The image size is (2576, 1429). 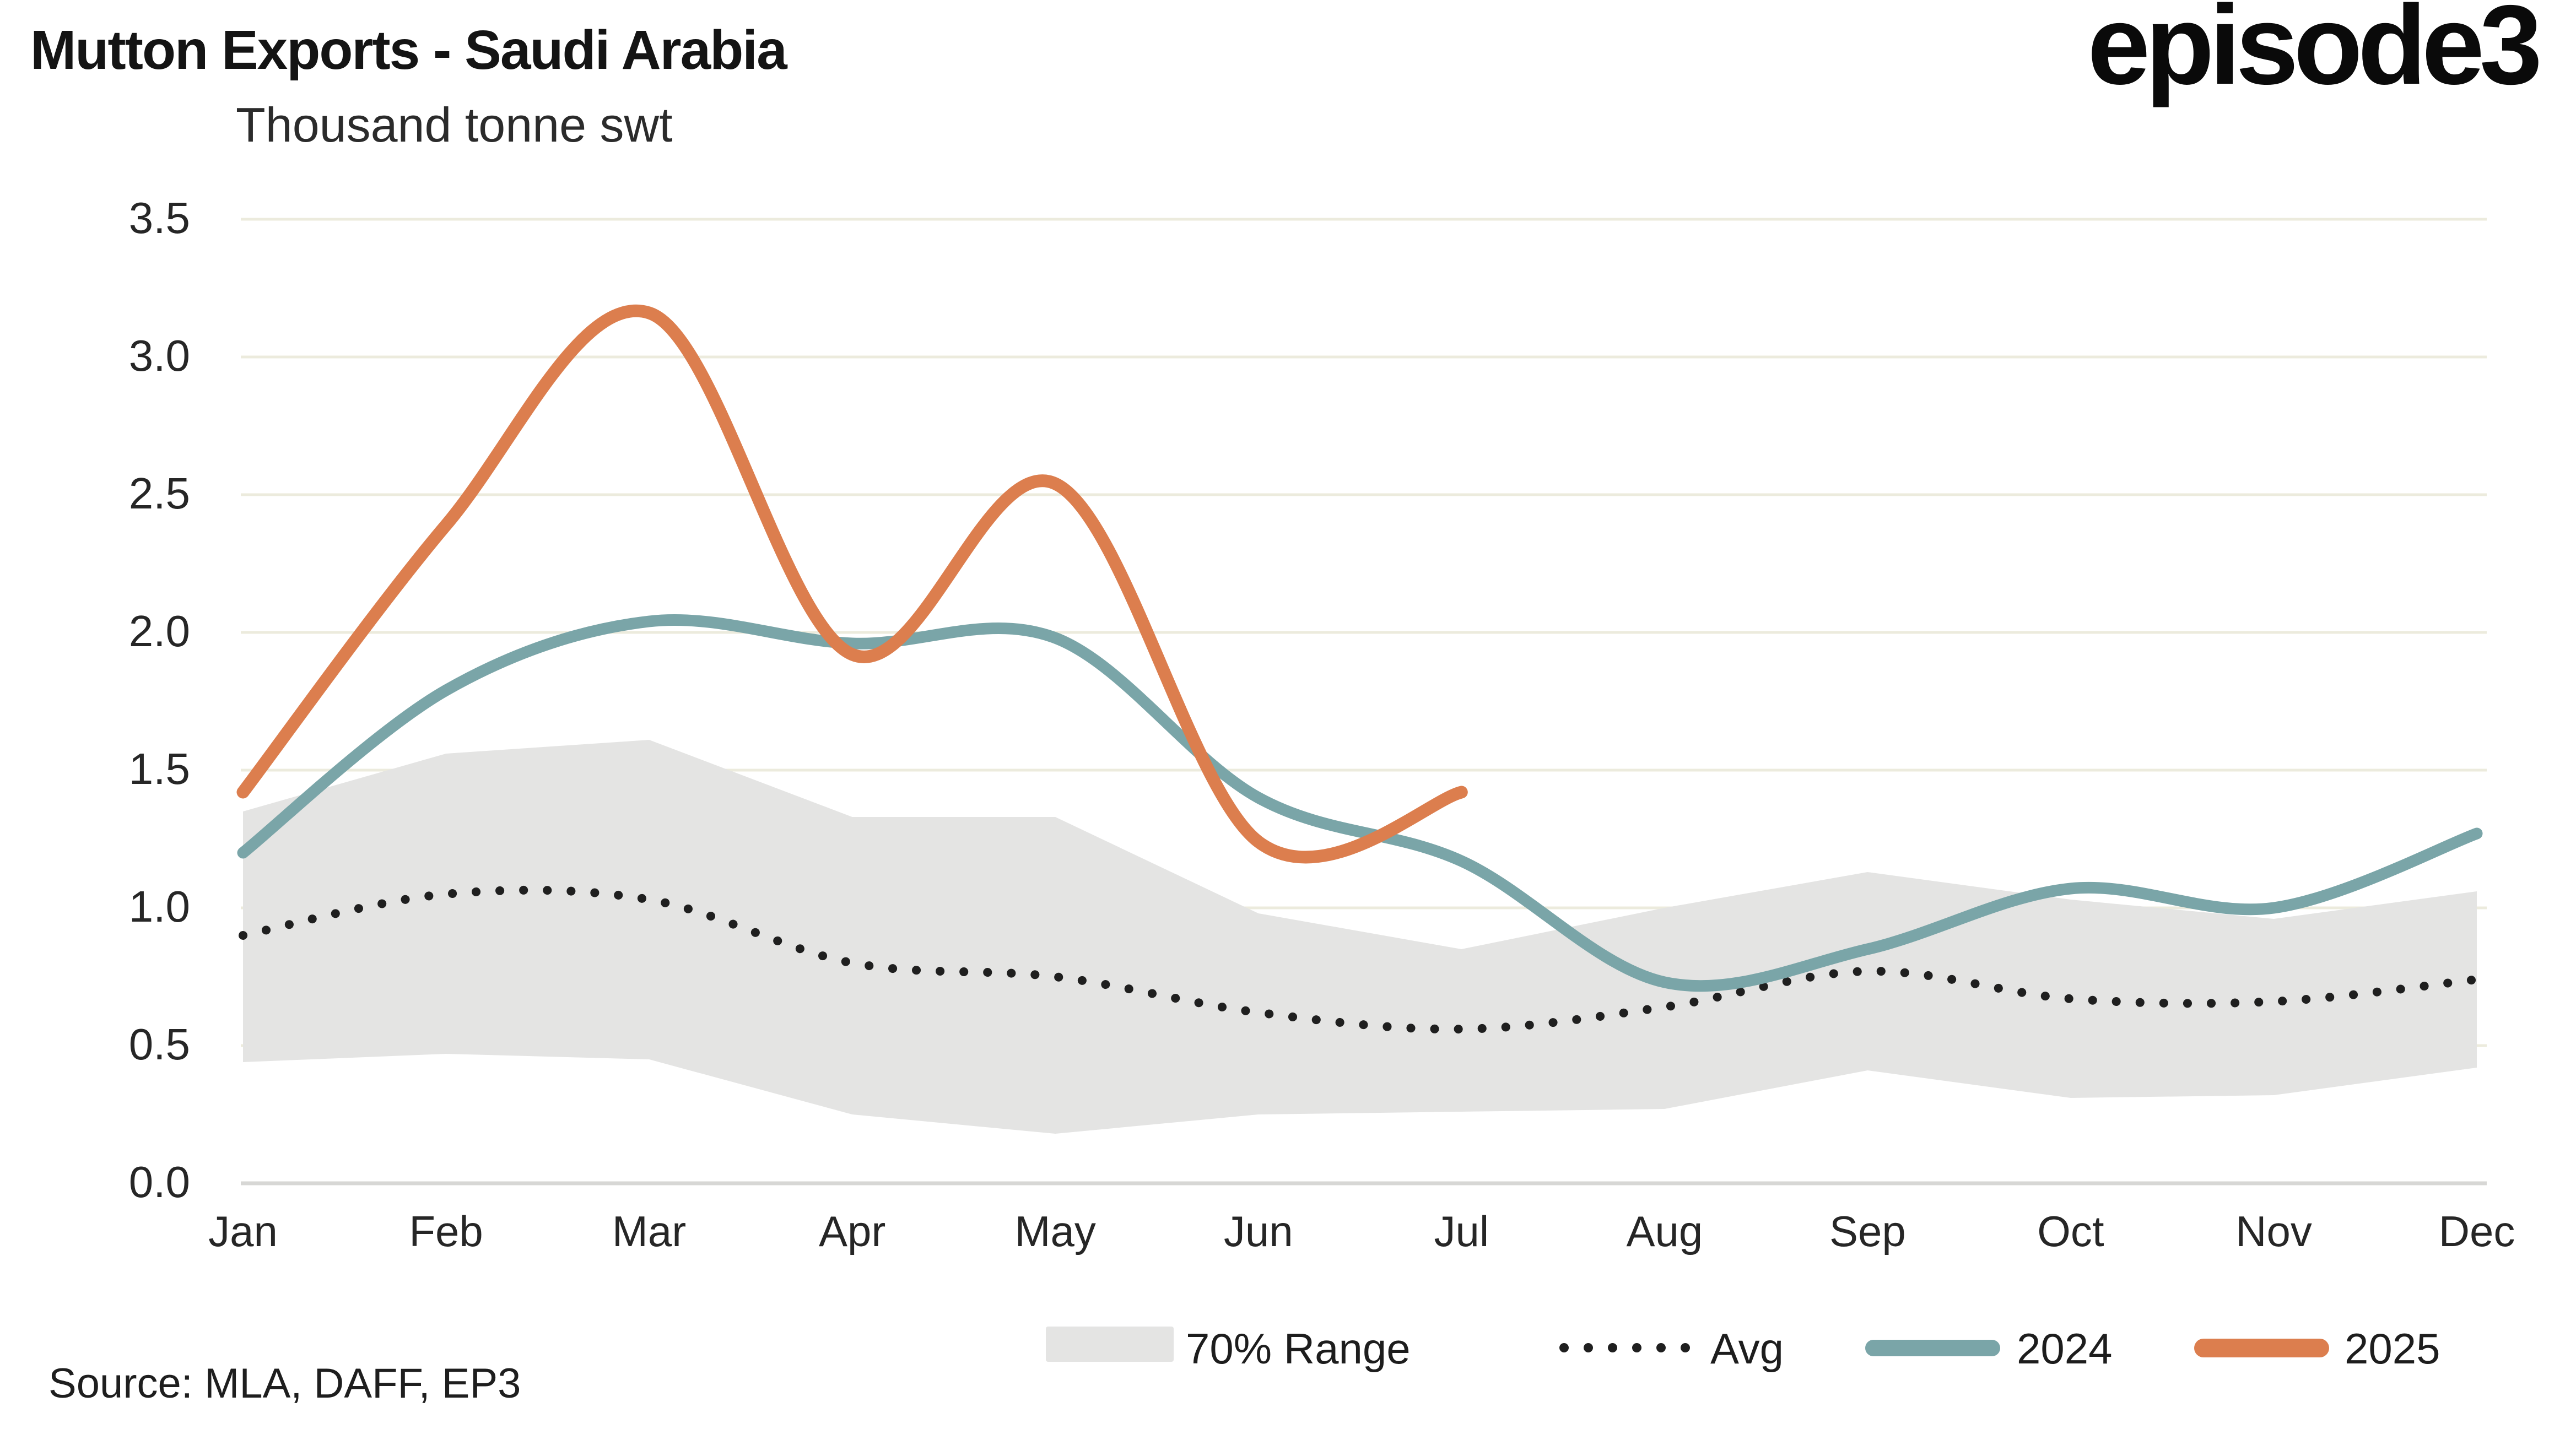 I want to click on y-axis-units-label: Thousand tonne swt, so click(x=454, y=125).